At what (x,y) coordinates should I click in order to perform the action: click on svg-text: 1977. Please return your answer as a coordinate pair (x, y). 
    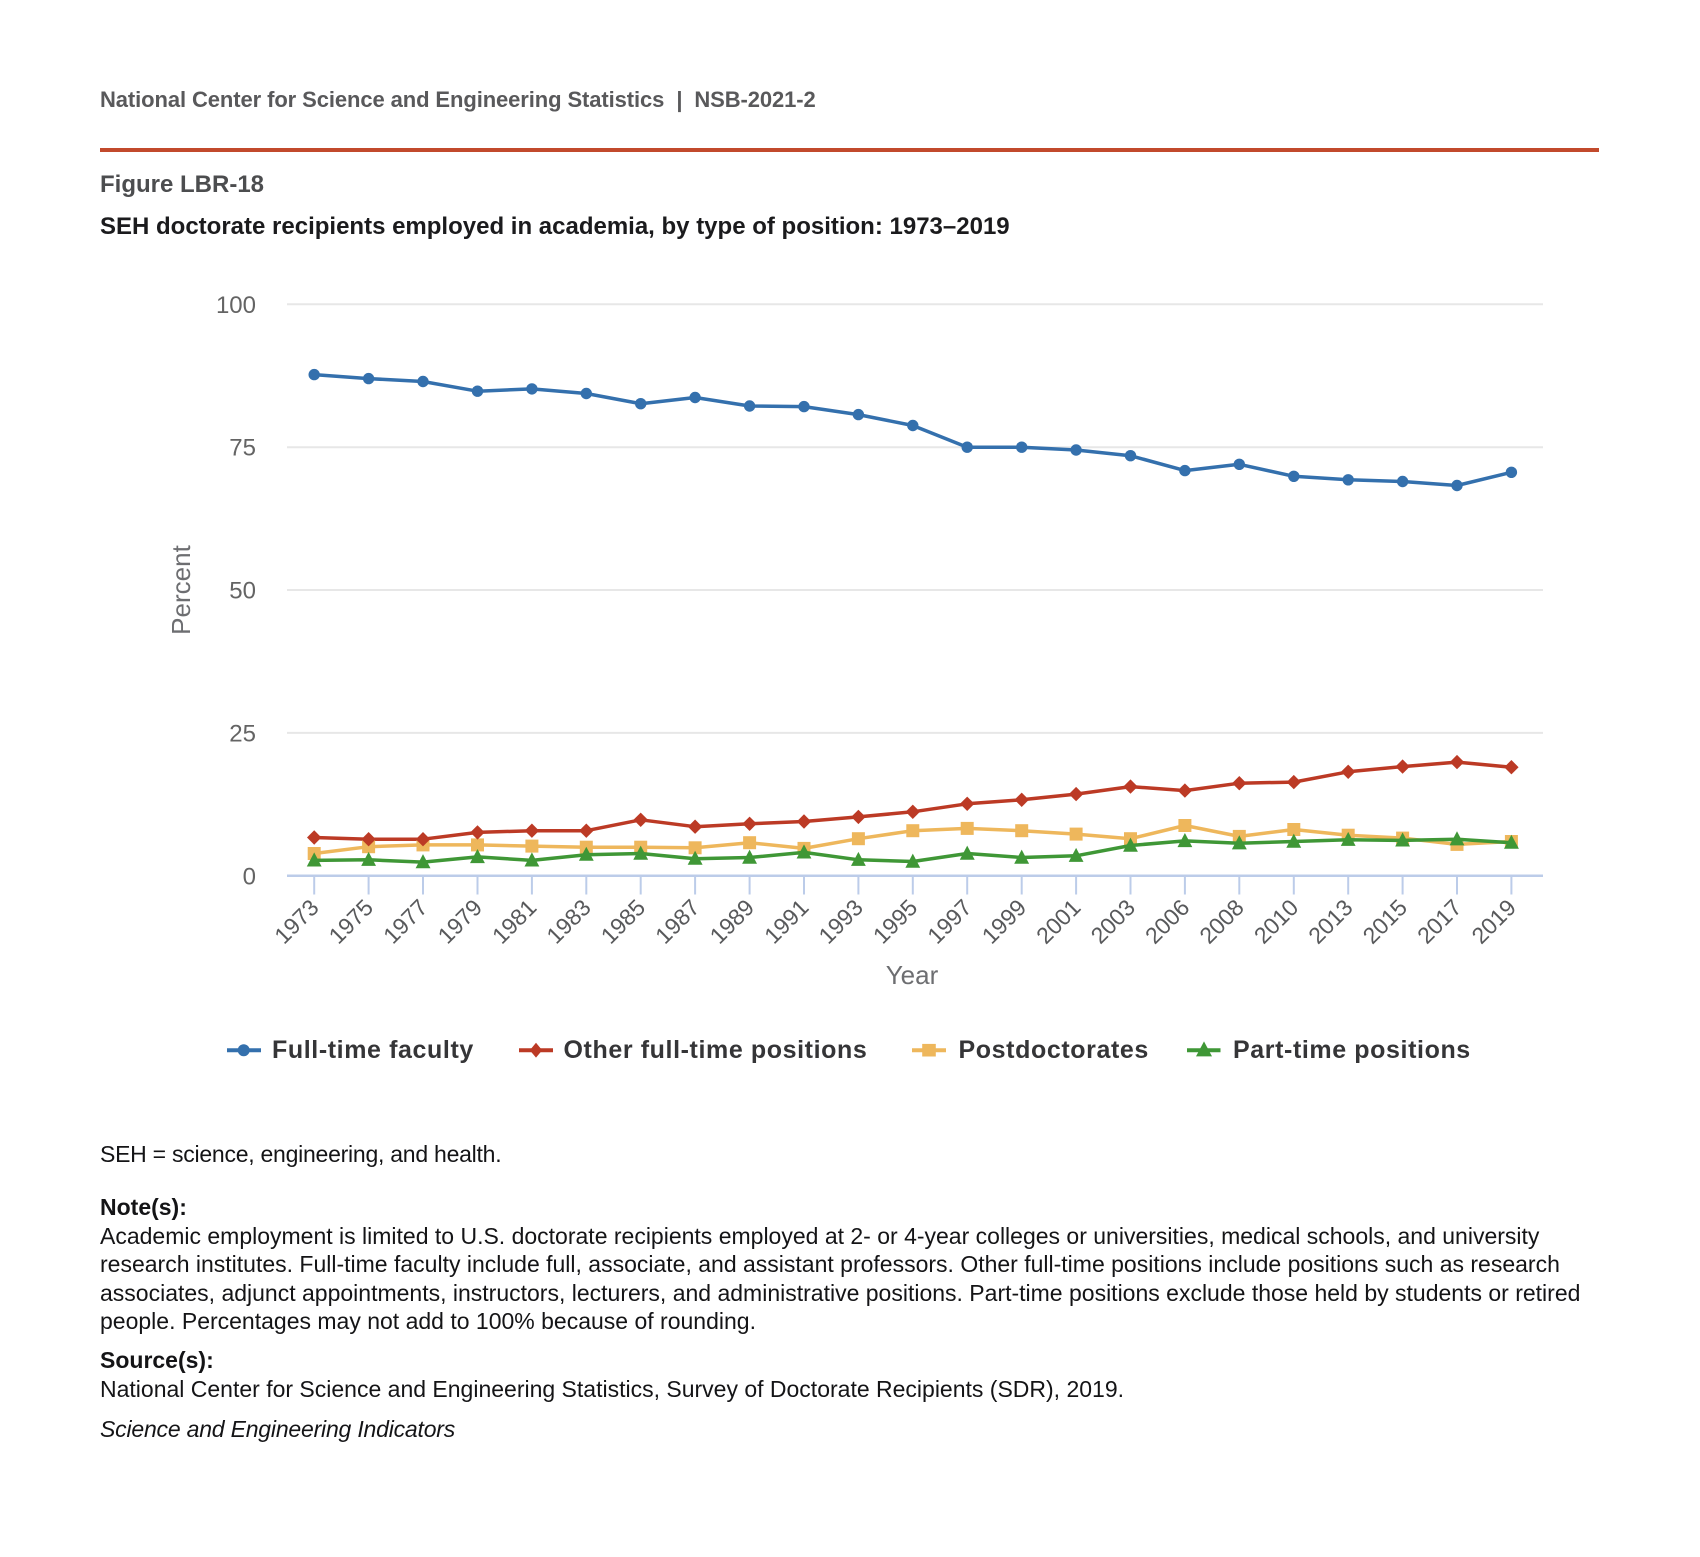
    Looking at the image, I should click on (405, 921).